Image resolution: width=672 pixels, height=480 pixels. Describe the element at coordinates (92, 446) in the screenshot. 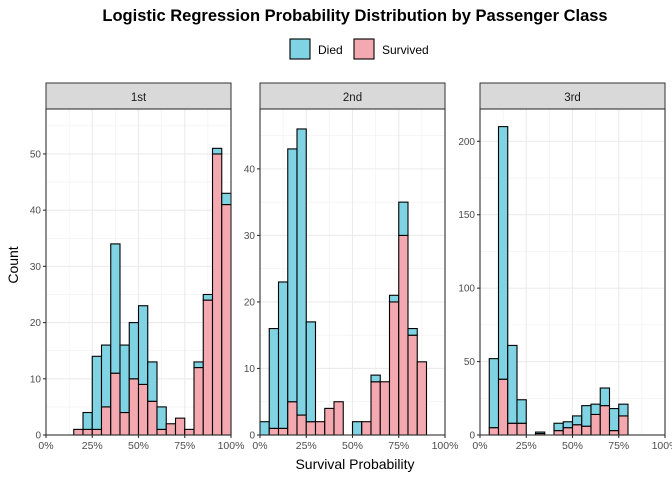

I see `x-tick-label: 25%` at that location.